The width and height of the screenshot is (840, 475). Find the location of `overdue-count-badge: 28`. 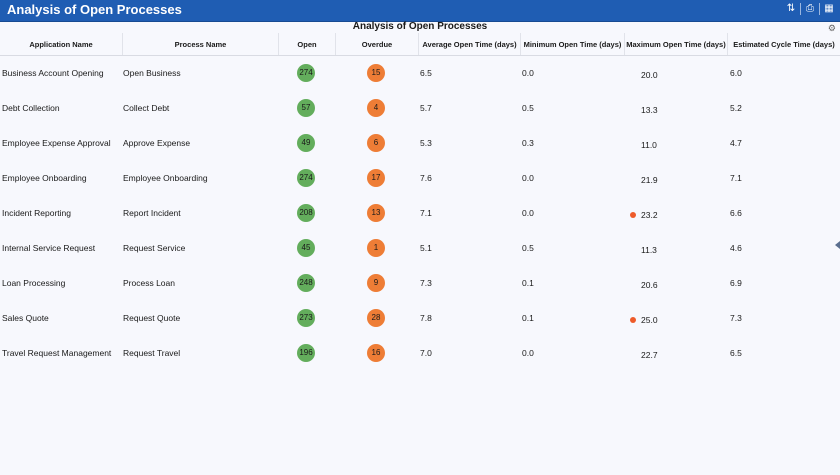

overdue-count-badge: 28 is located at coordinates (376, 317).